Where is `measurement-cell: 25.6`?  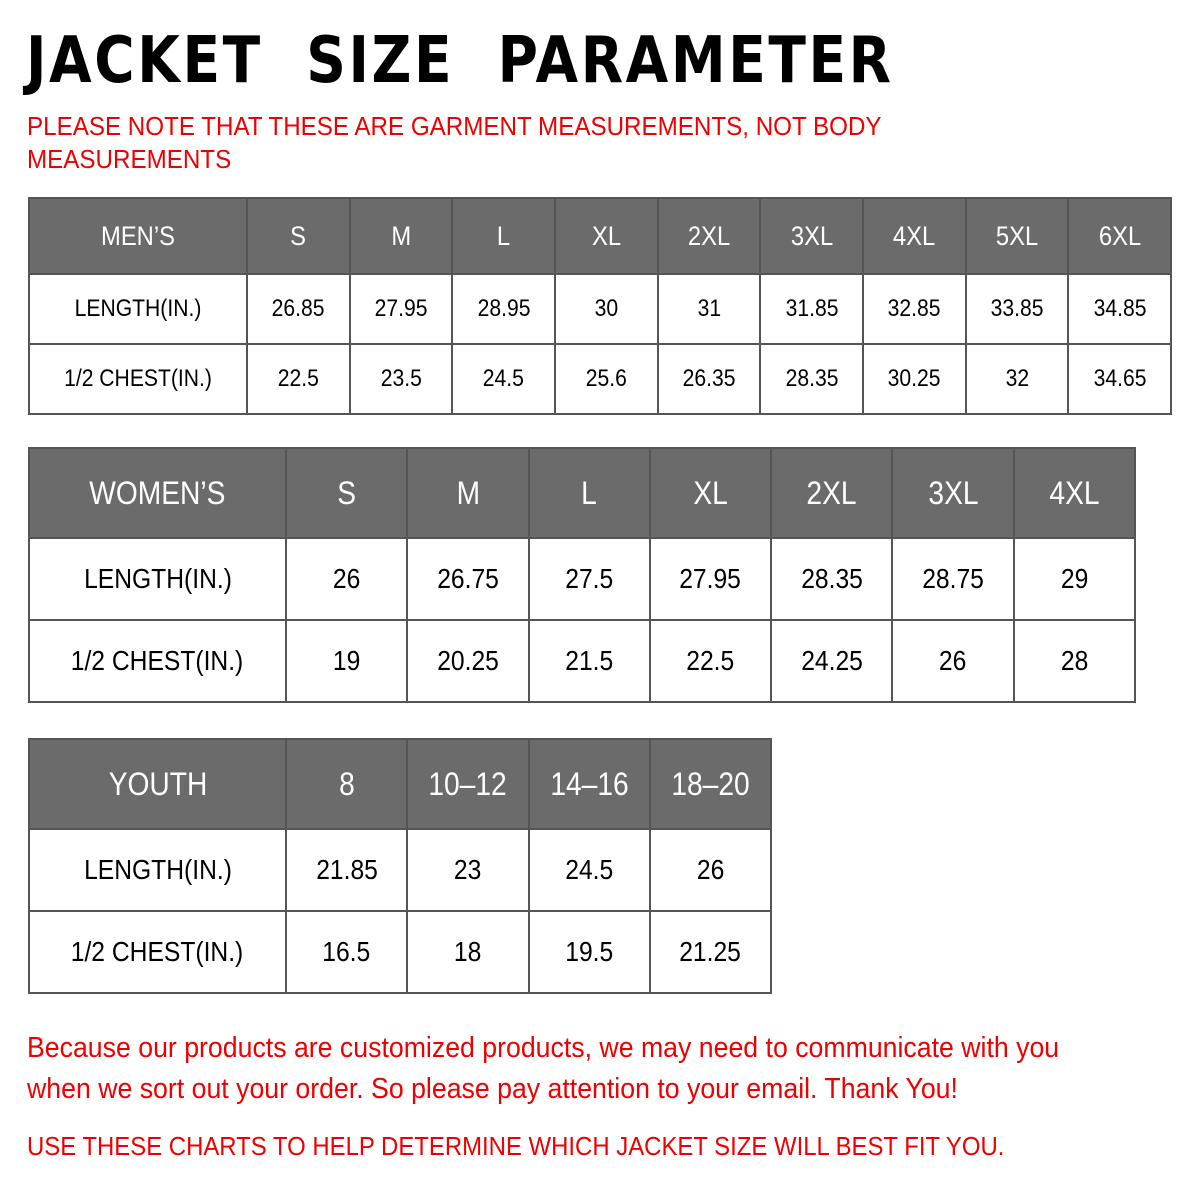
measurement-cell: 25.6 is located at coordinates (606, 379).